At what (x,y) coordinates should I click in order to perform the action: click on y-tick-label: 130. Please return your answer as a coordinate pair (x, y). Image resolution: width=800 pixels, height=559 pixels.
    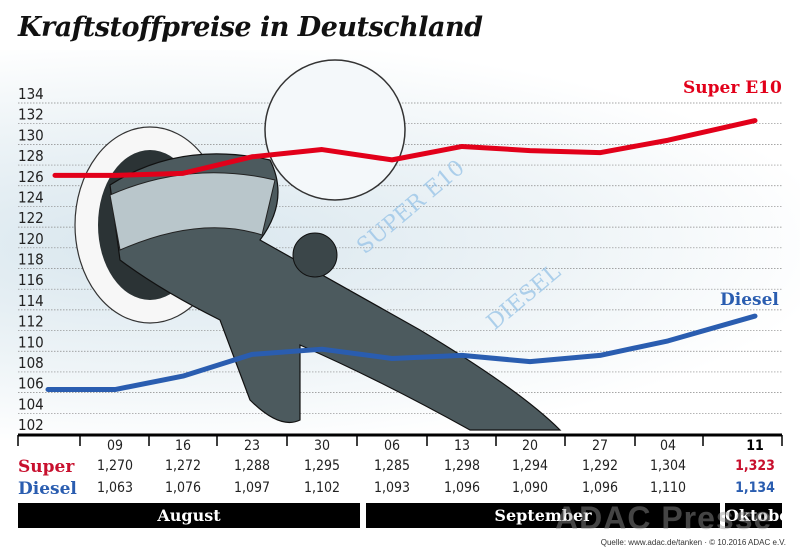
    Looking at the image, I should click on (31, 135).